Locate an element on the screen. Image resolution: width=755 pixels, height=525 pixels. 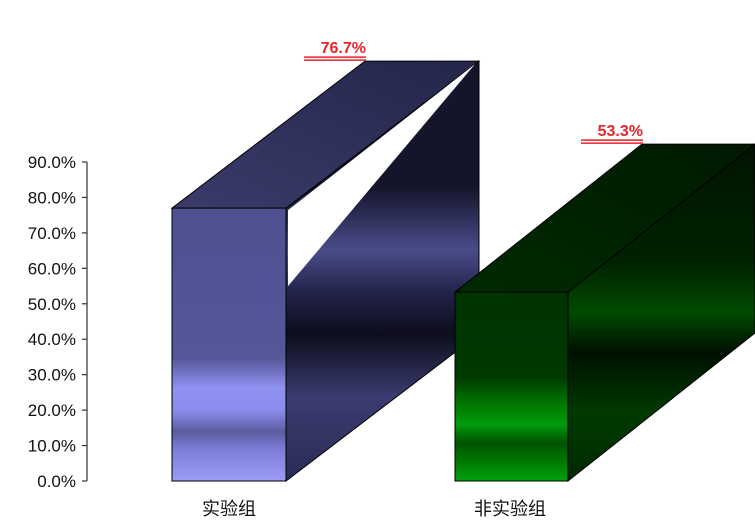
y-tick-label: 70.0% is located at coordinates (52, 233).